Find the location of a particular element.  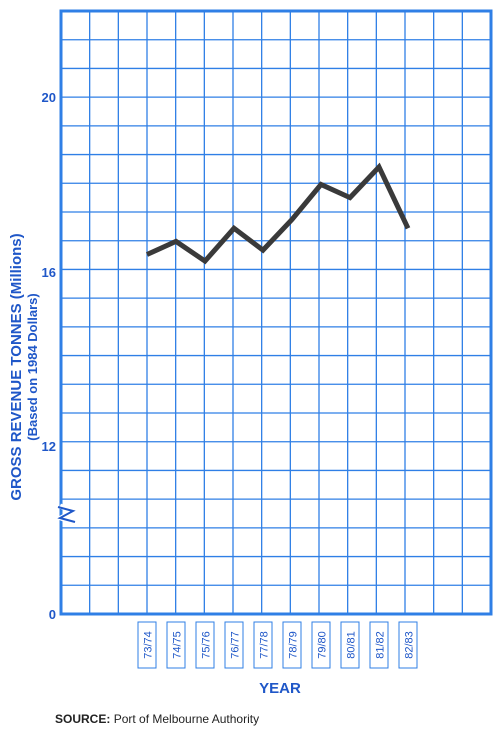

y-axis-label-line2: (Based on 1984 Dollars) is located at coordinates (33, 367).